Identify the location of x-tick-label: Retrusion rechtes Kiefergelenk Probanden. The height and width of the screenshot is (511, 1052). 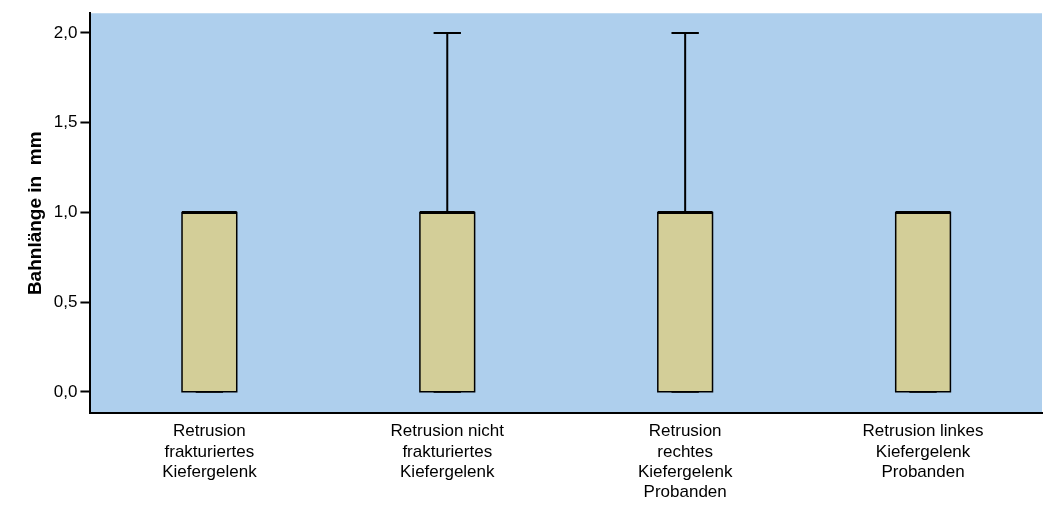
(685, 461).